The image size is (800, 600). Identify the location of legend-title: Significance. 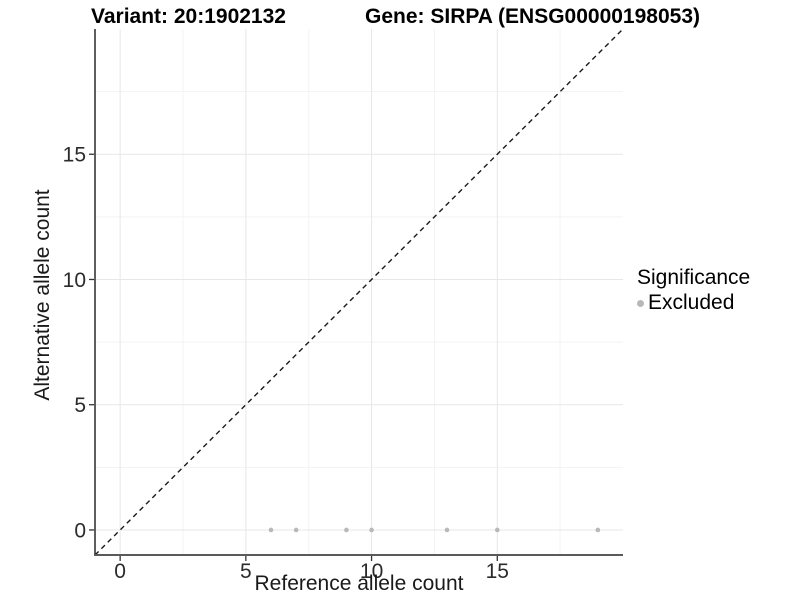
(694, 277).